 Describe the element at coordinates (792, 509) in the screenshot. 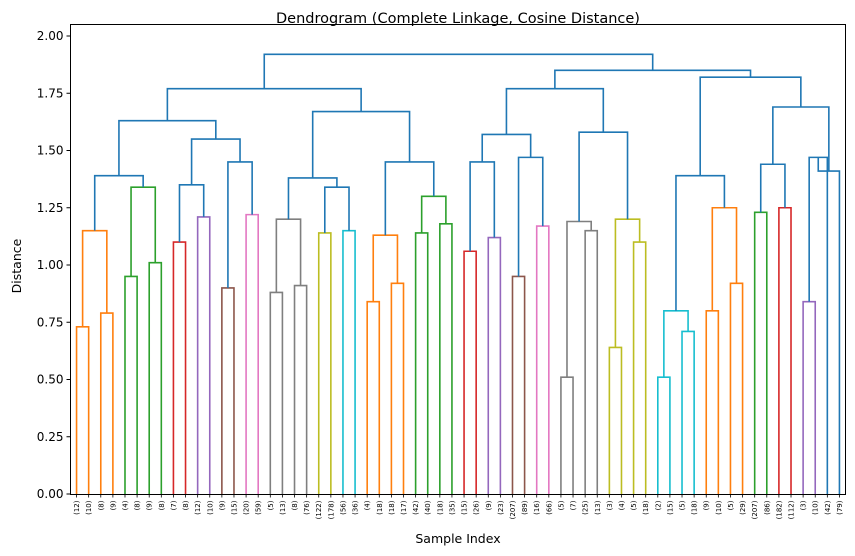

I see `leaf-label: (112)` at that location.